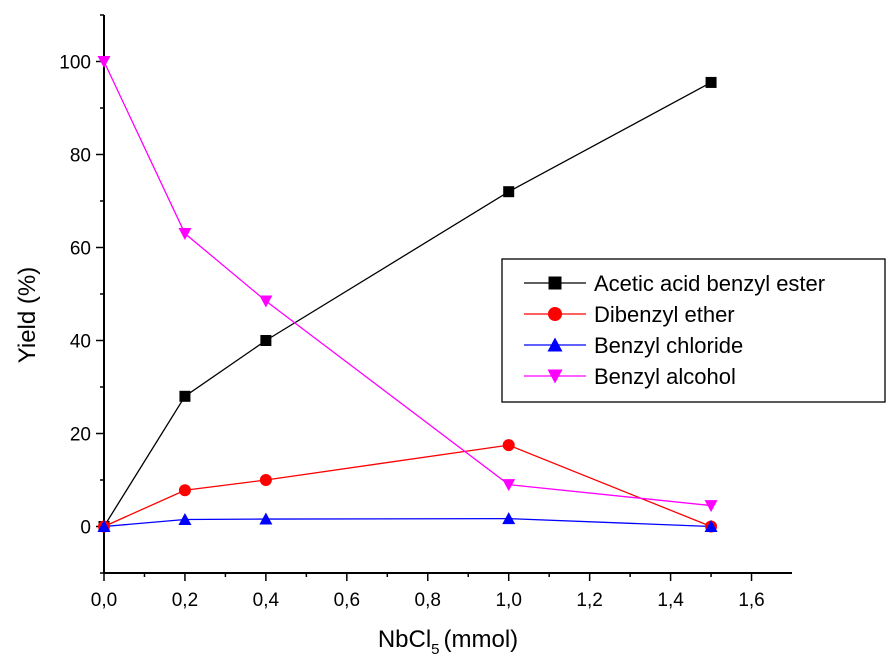 The image size is (887, 661). What do you see at coordinates (665, 376) in the screenshot?
I see `legend-label: Benzyl alcohol` at bounding box center [665, 376].